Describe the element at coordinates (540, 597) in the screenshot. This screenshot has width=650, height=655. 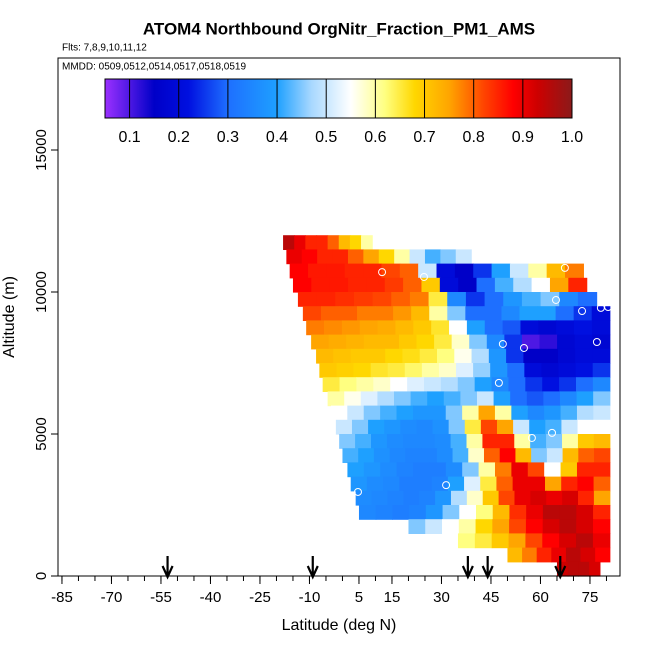
I see `x-tick-label: 60` at that location.